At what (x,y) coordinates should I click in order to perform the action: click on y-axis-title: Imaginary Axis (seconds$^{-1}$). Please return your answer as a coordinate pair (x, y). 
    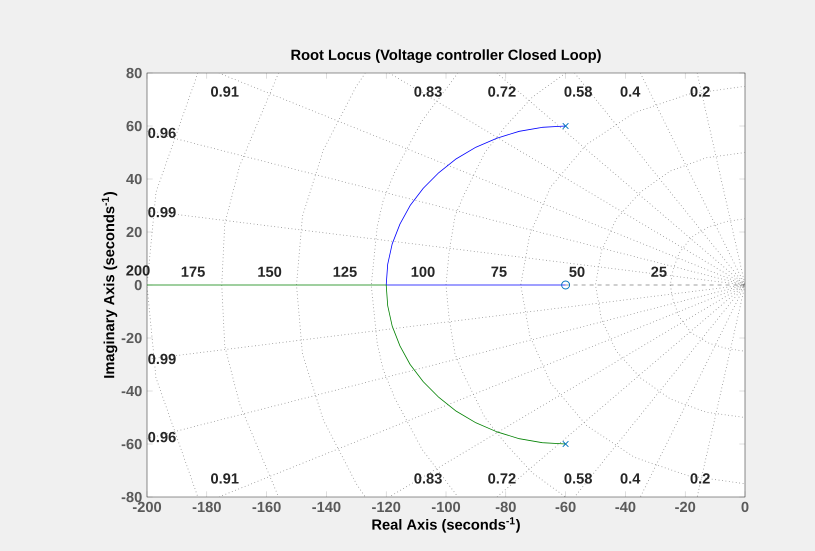
    Looking at the image, I should click on (110, 285).